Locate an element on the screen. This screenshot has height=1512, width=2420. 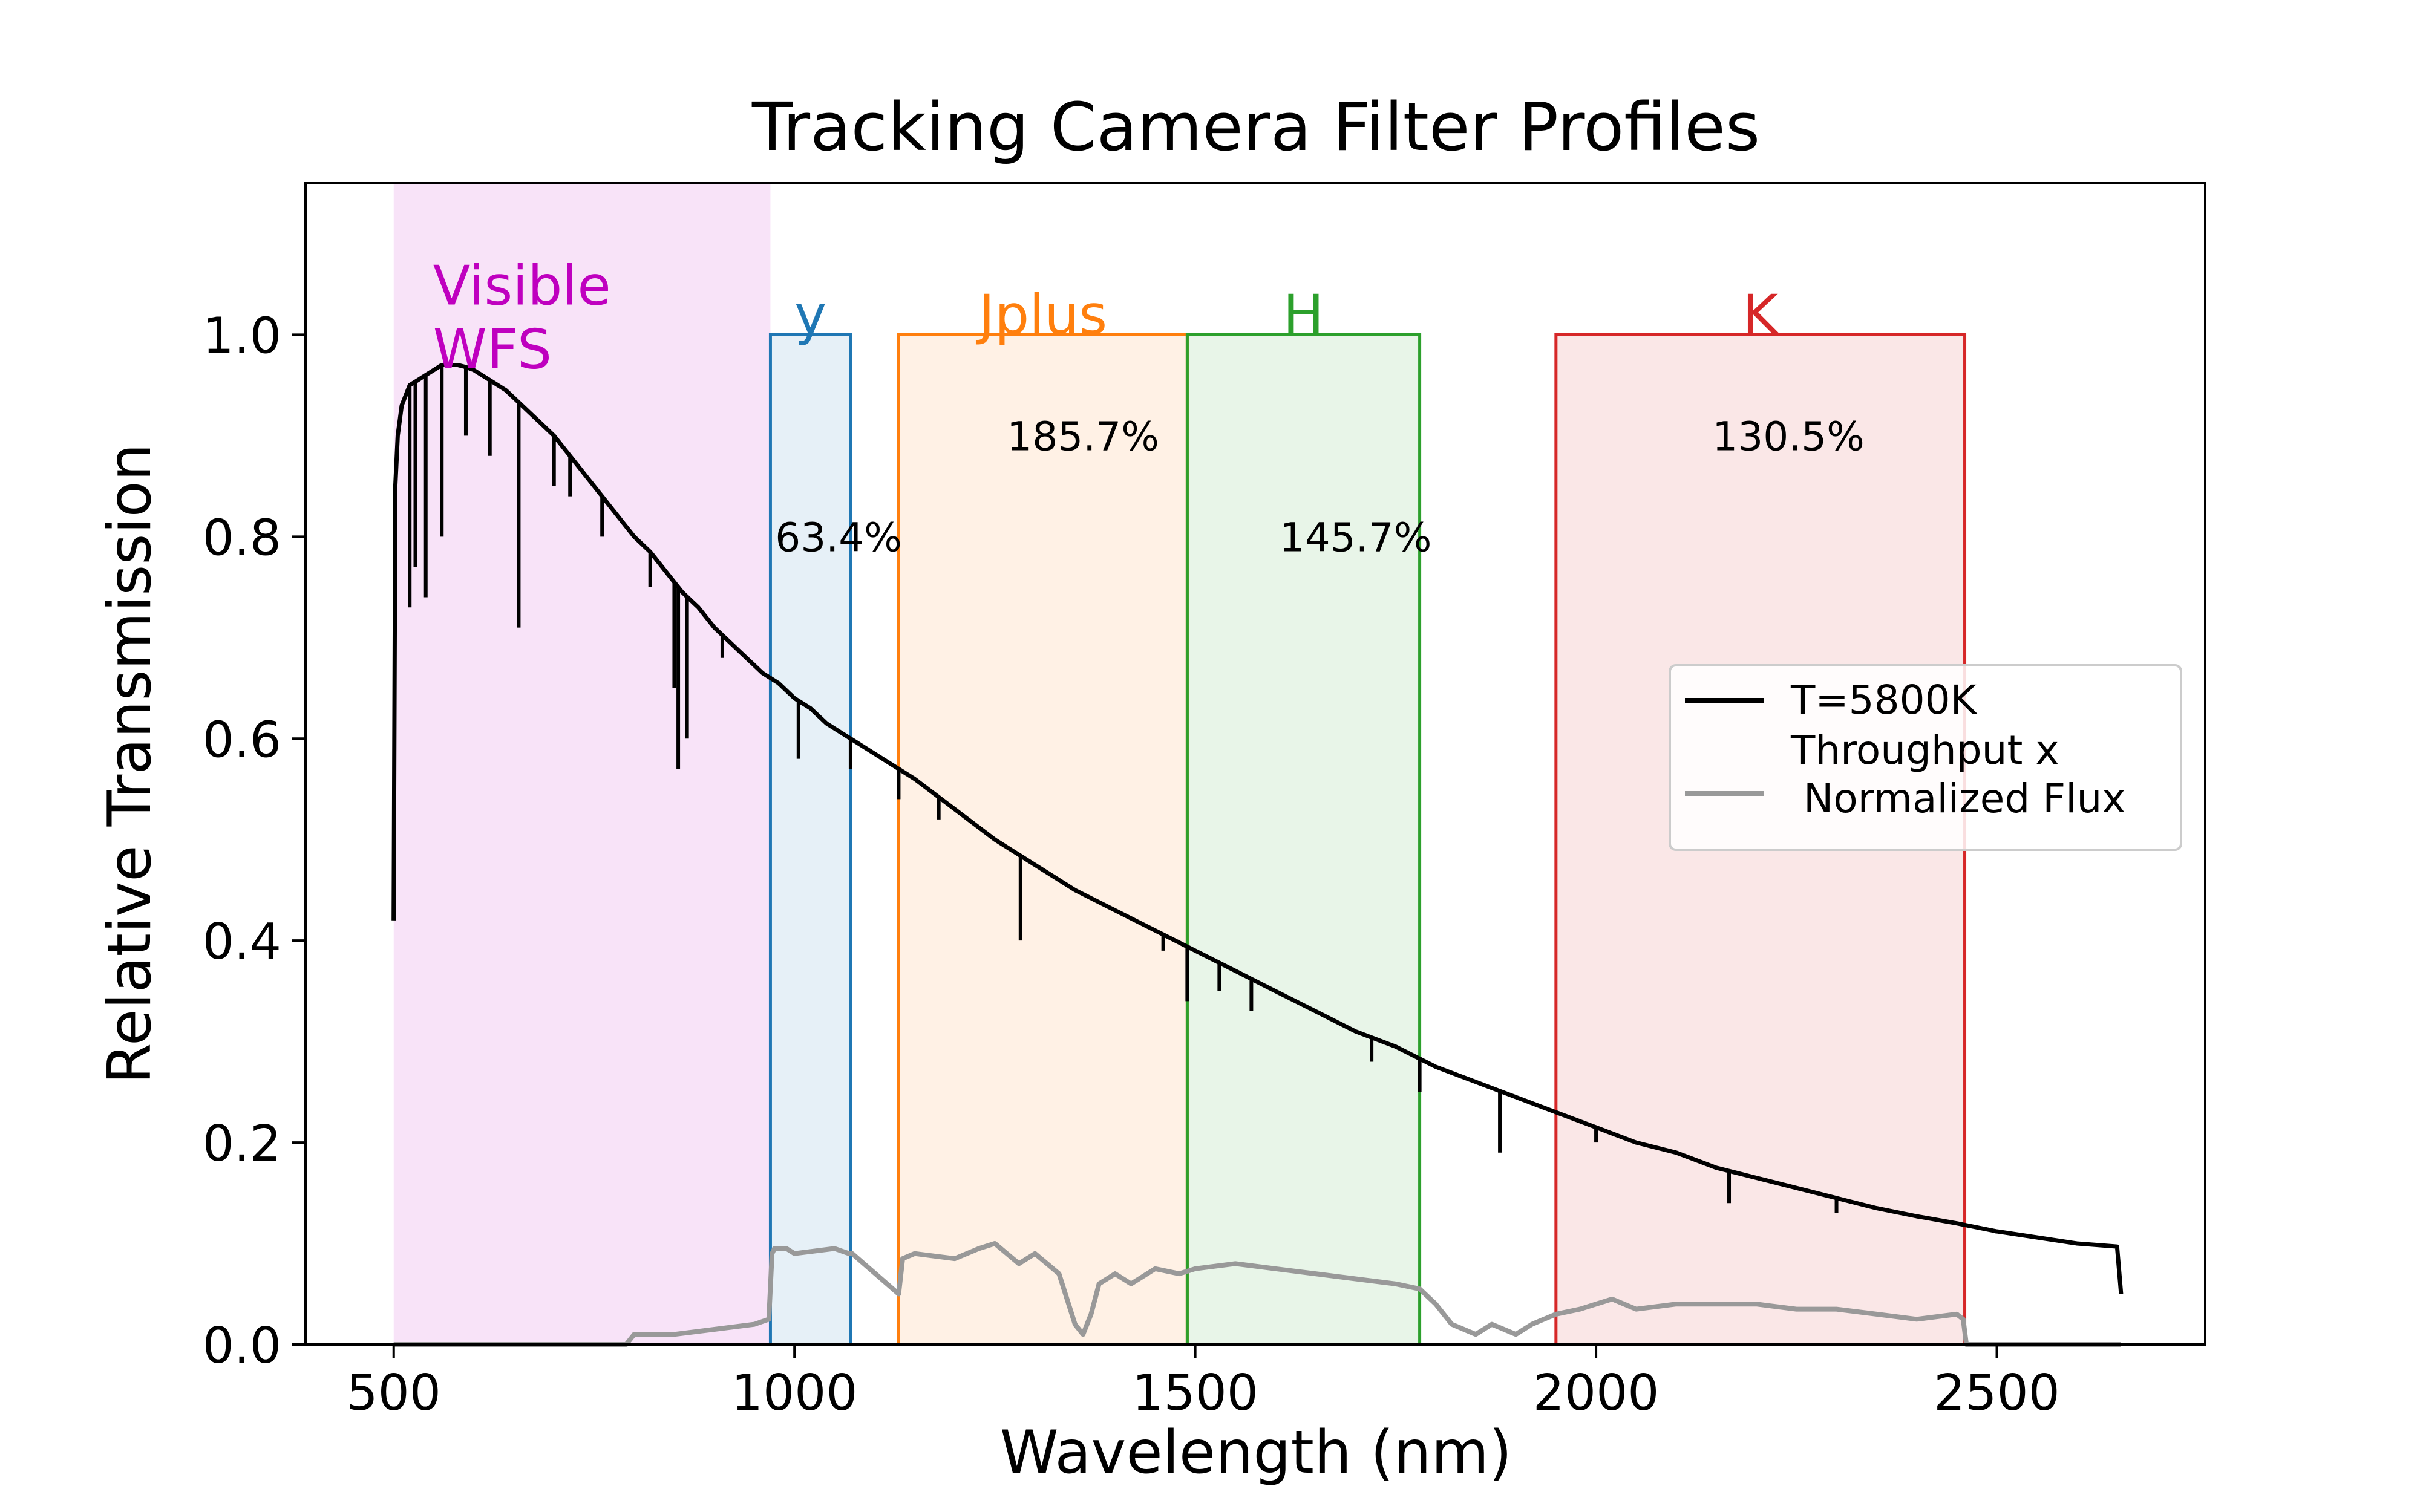
filter-y-outline is located at coordinates (810, 838).